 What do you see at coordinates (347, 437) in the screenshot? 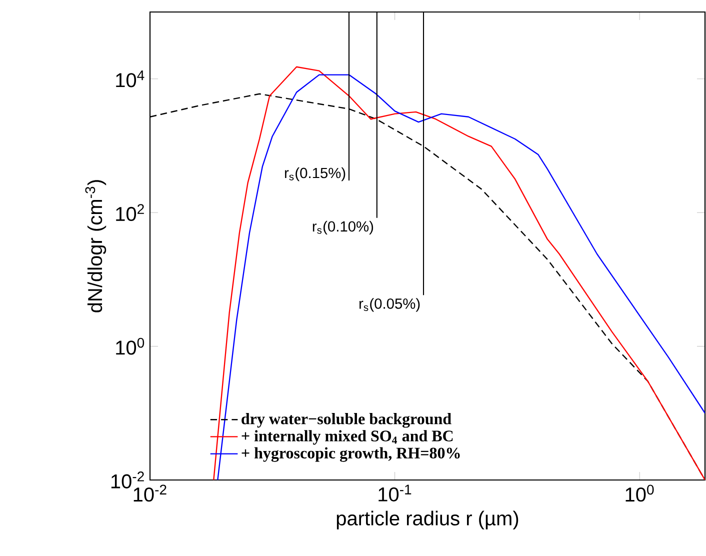
I see `legend-label: + internally mixed SO$_{4}$ and BC` at bounding box center [347, 437].